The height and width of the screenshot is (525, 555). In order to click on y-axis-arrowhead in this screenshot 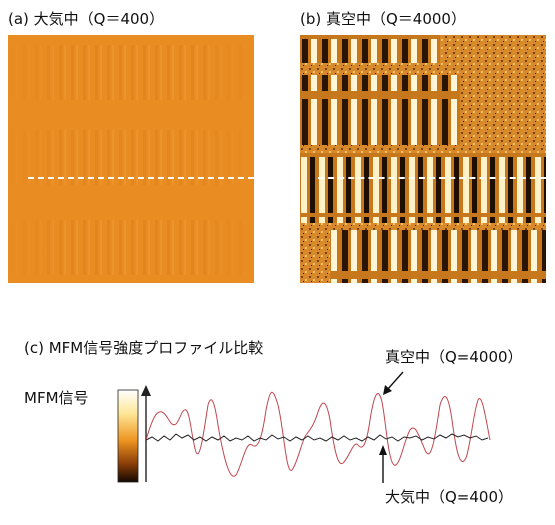, I will do `click(146, 390)`.